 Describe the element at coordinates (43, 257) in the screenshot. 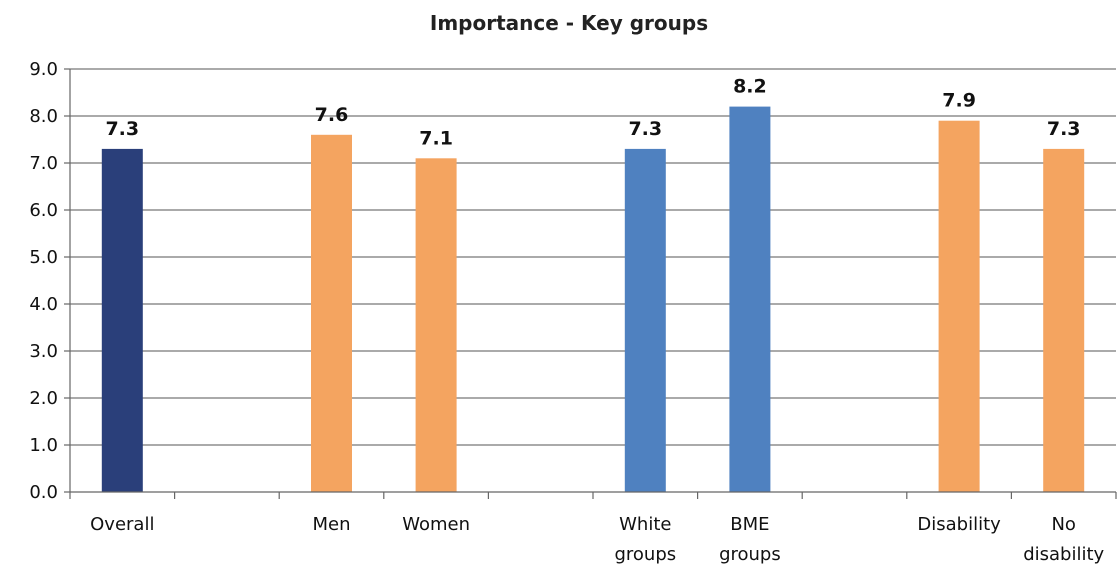

I see `y-tick-label: 5.0` at that location.